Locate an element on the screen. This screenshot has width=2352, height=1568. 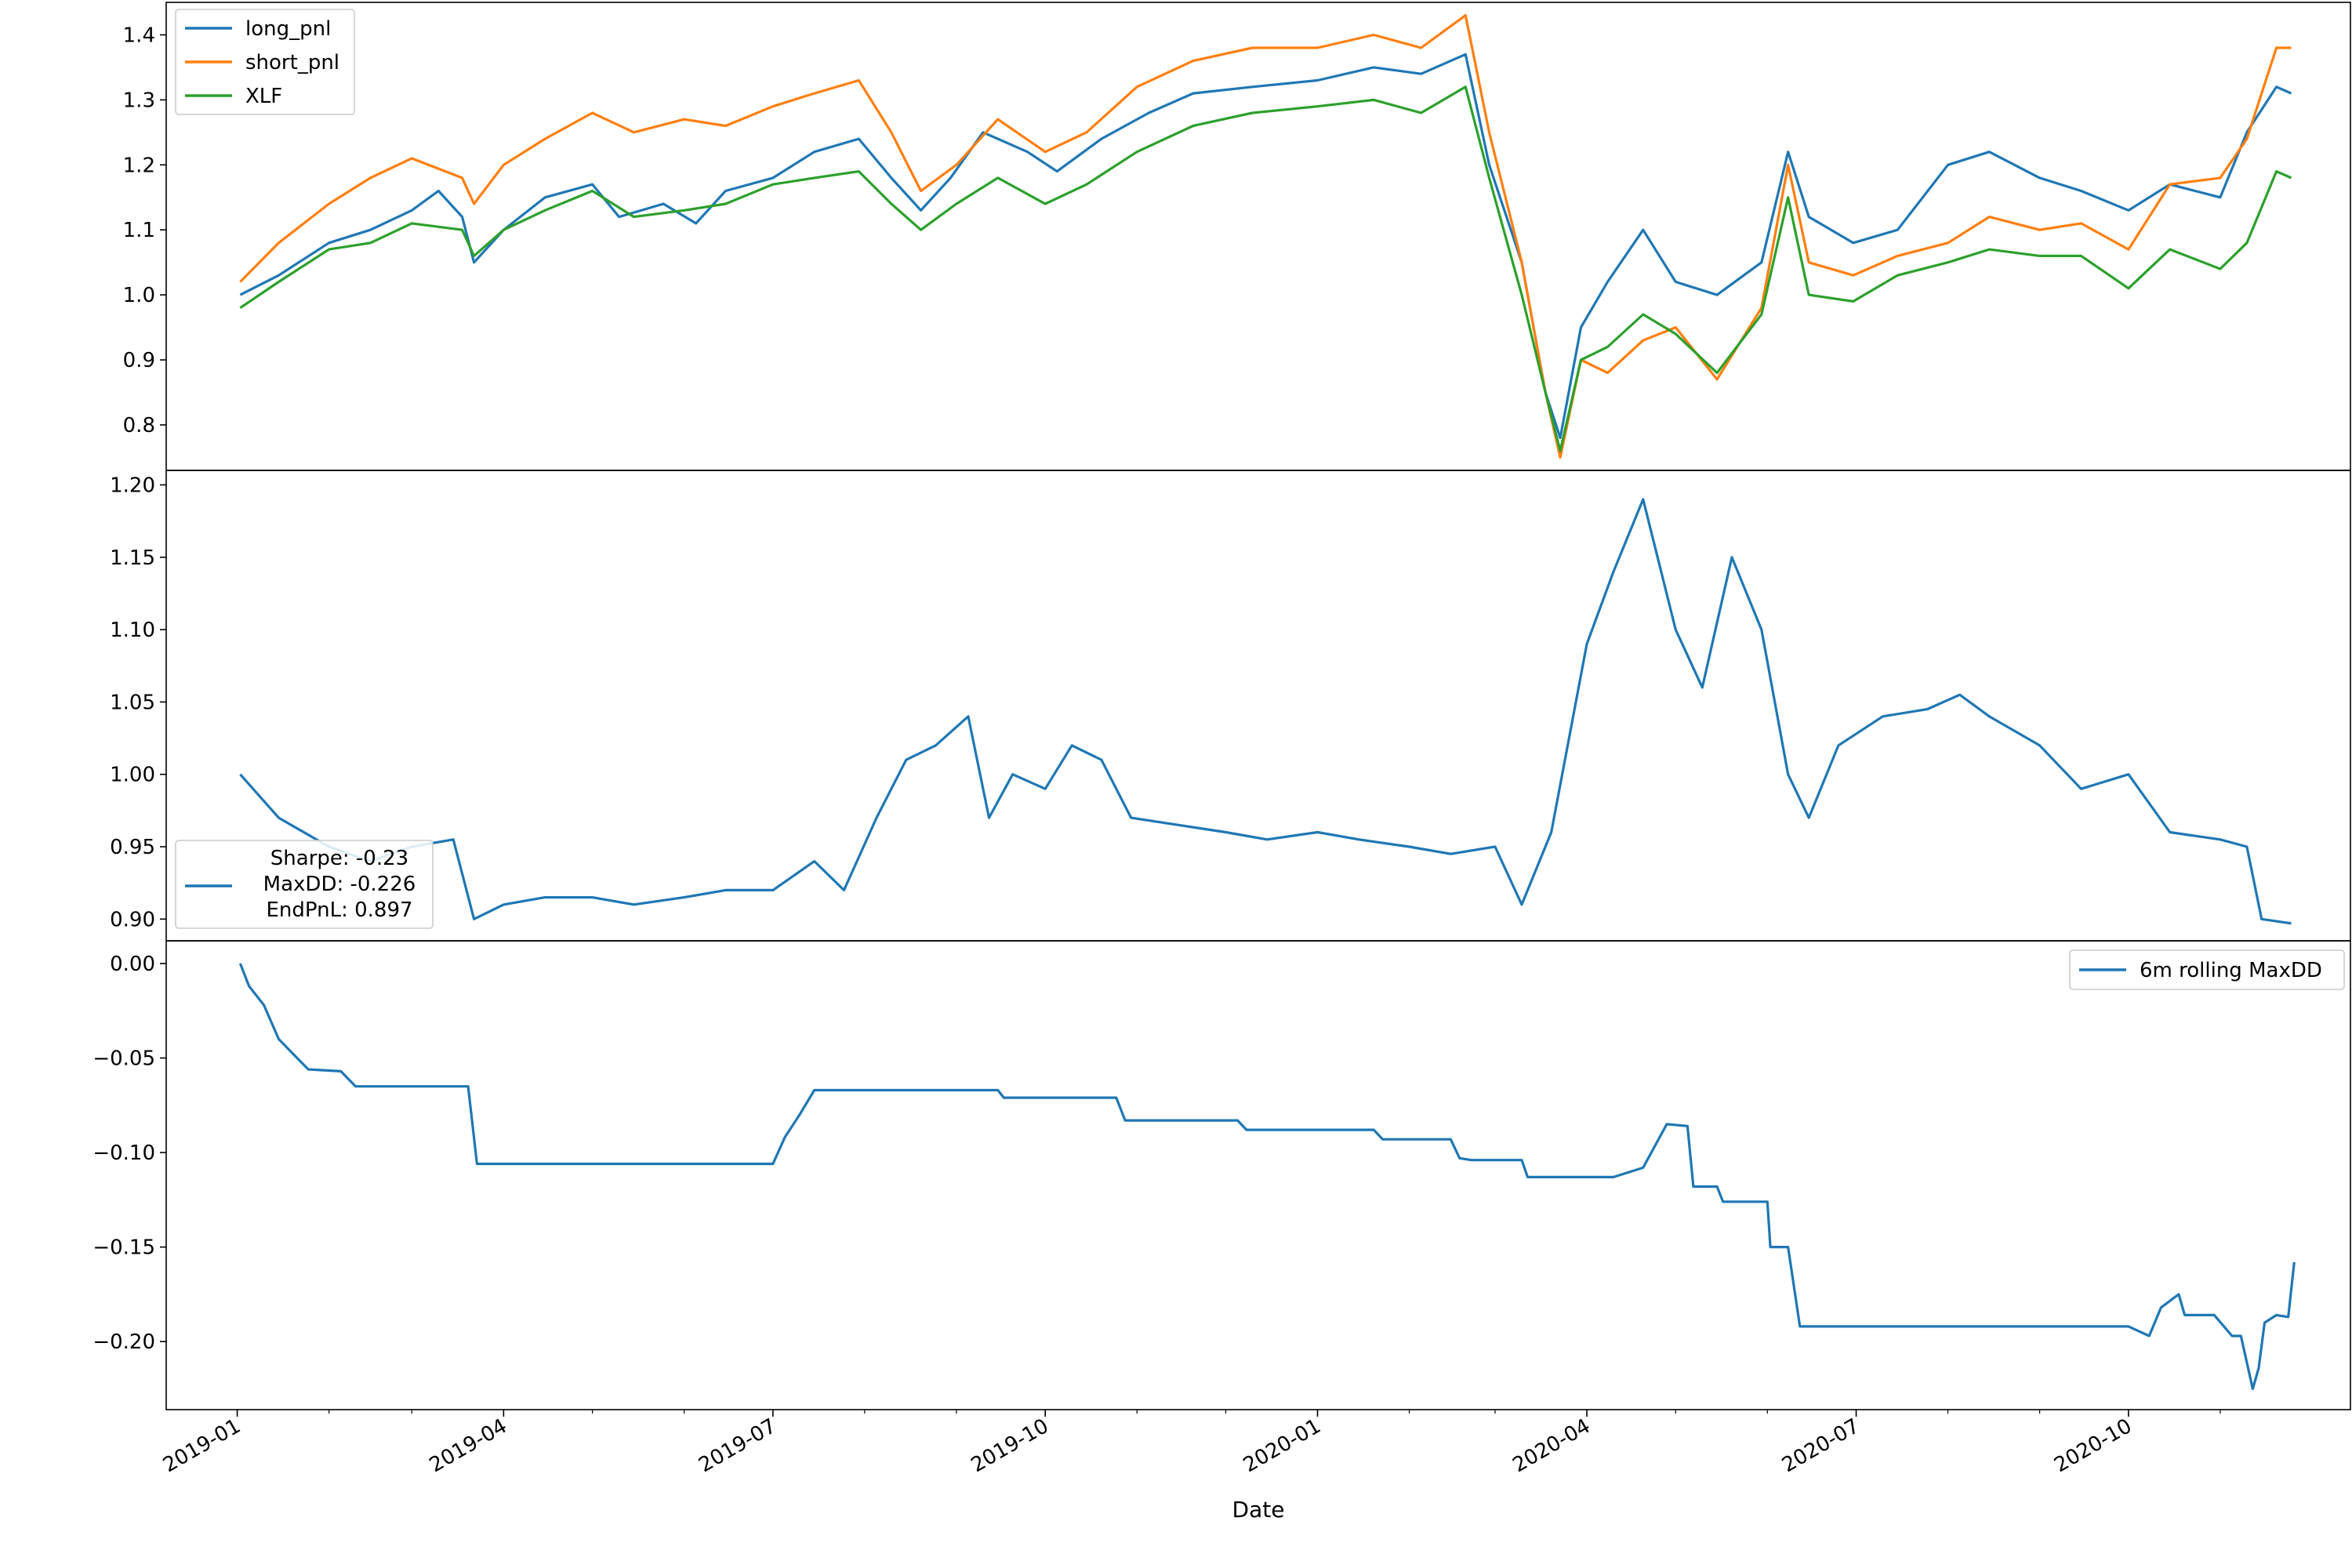
legend-stats-line-0: Sharpe: -0.23 is located at coordinates (339, 859).